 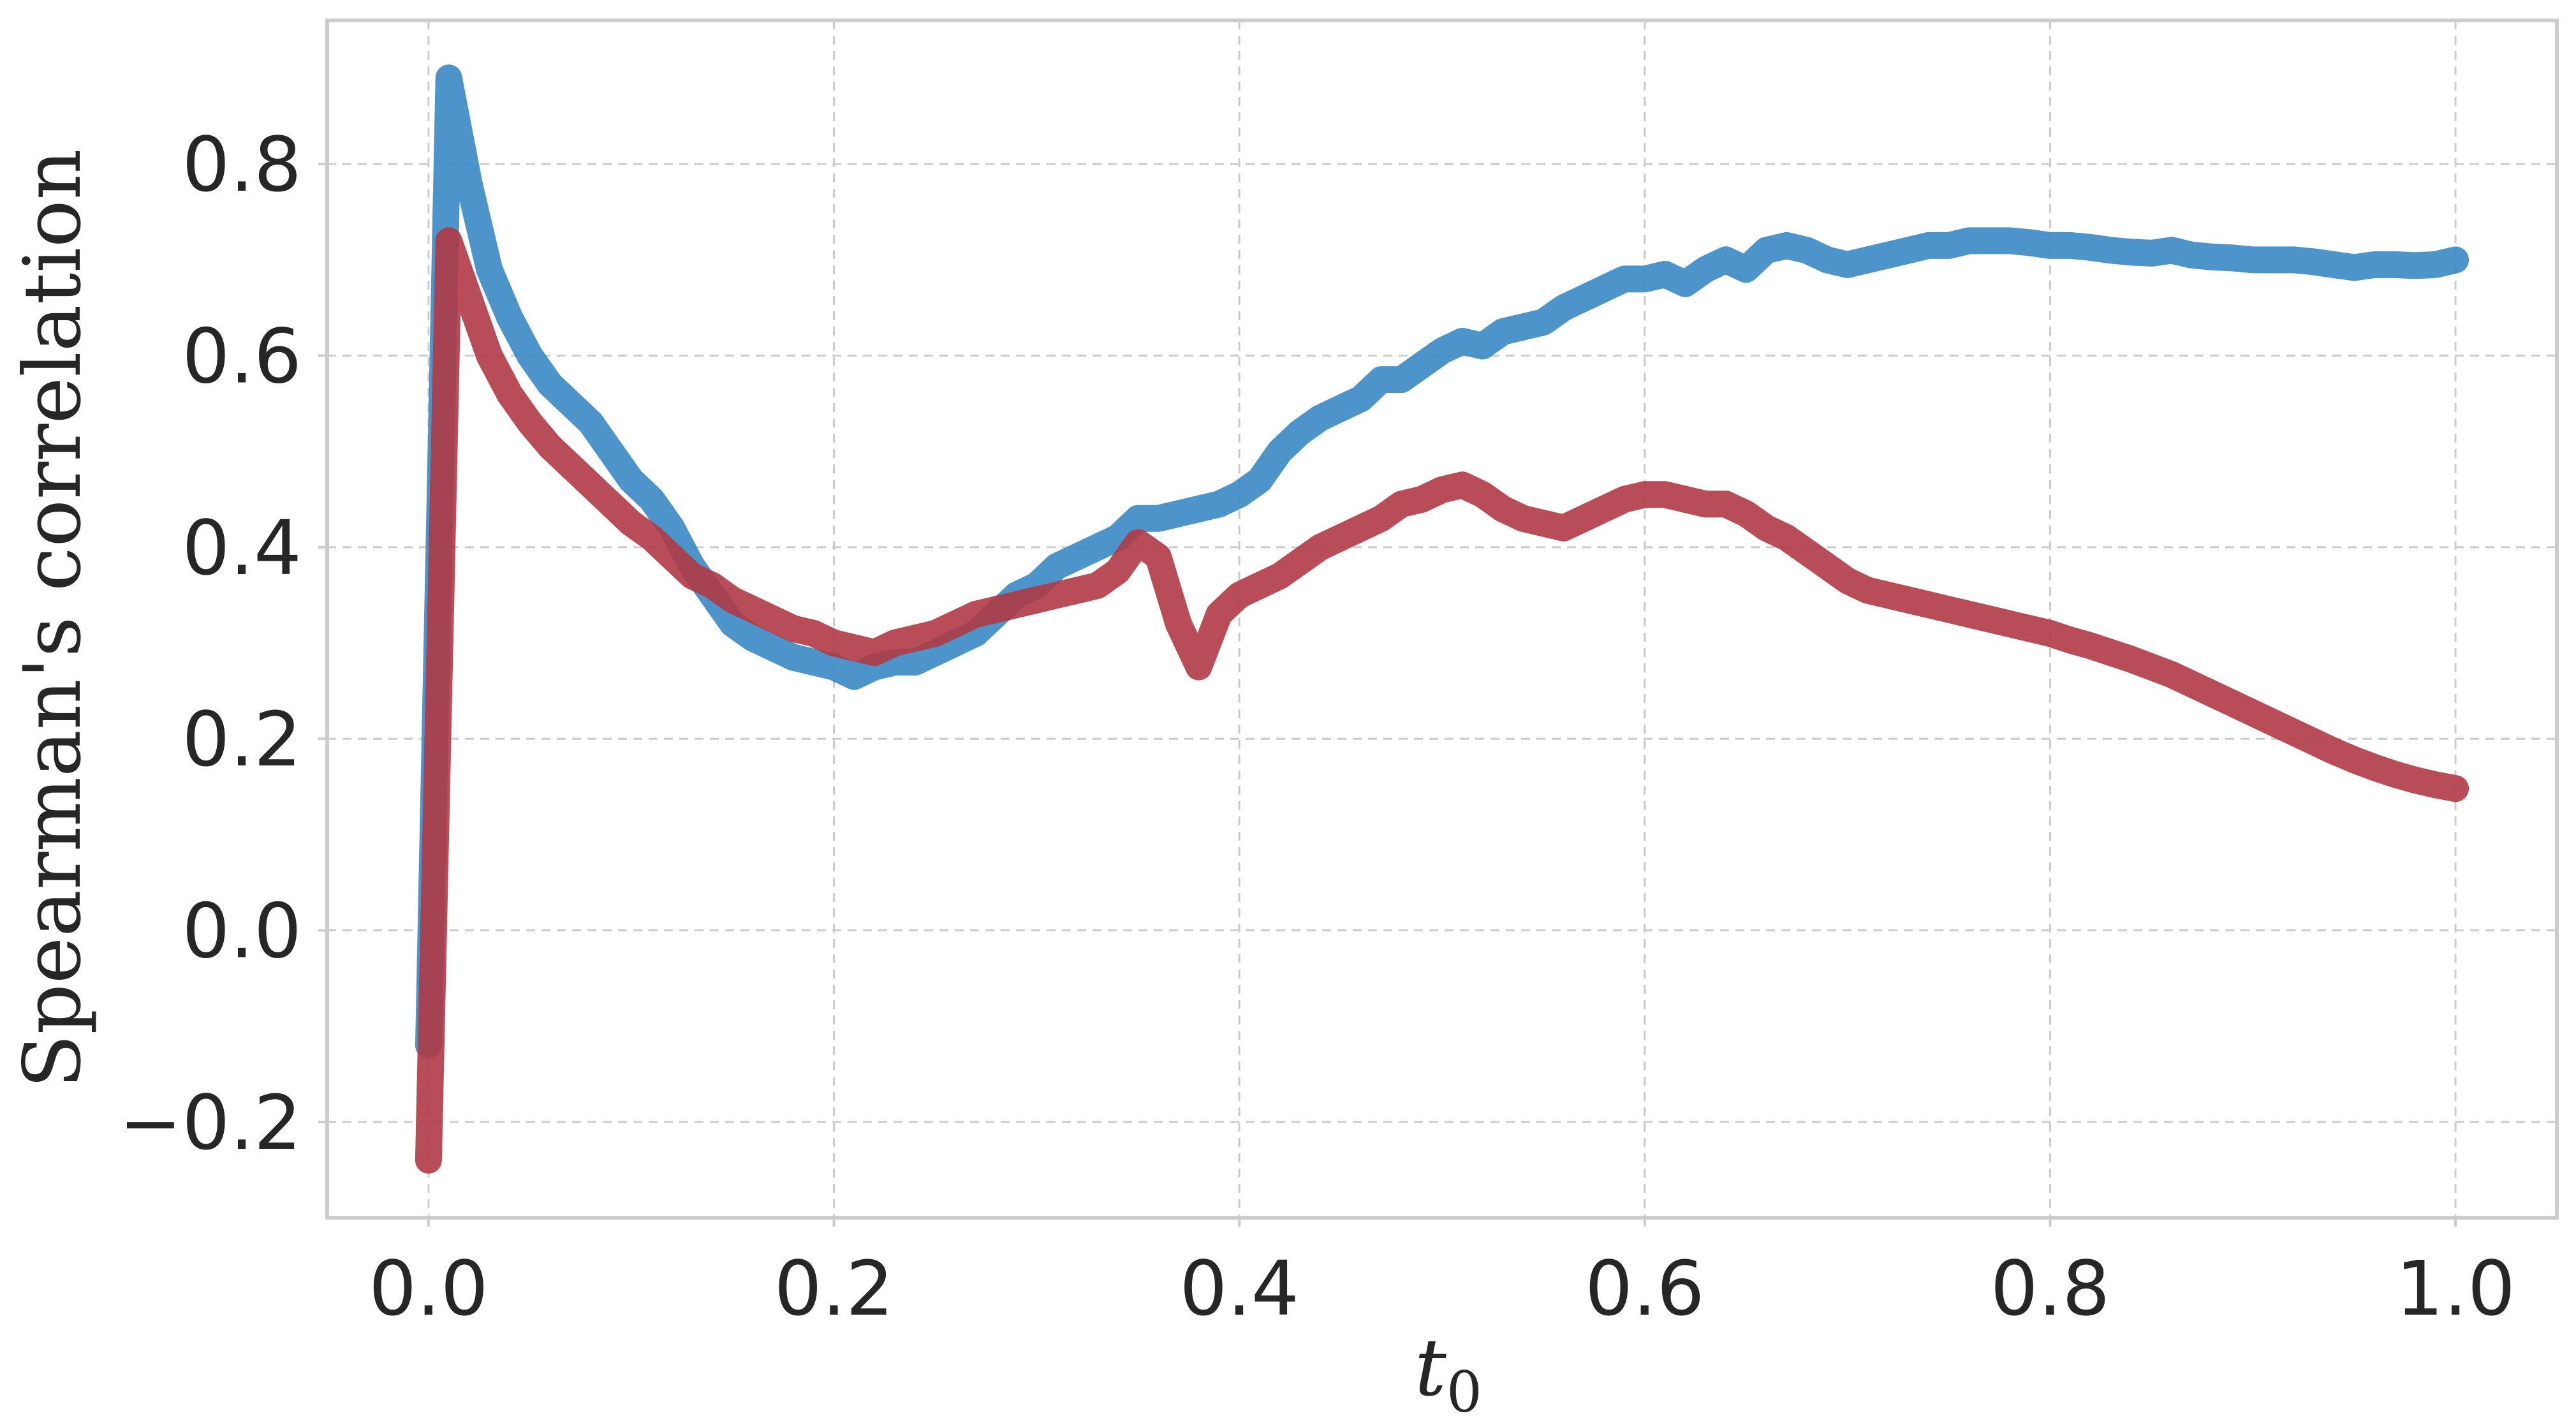 I want to click on y-tick-label: 0.8, so click(x=242, y=165).